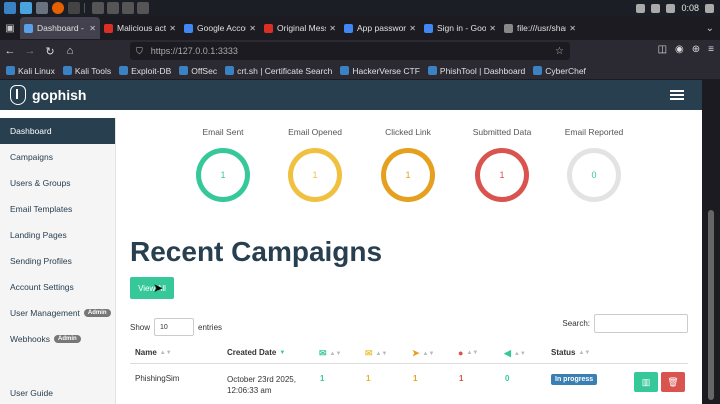 The height and width of the screenshot is (404, 720). What do you see at coordinates (376, 353) in the screenshot?
I see `col-opened: ✉ ▲▼` at bounding box center [376, 353].